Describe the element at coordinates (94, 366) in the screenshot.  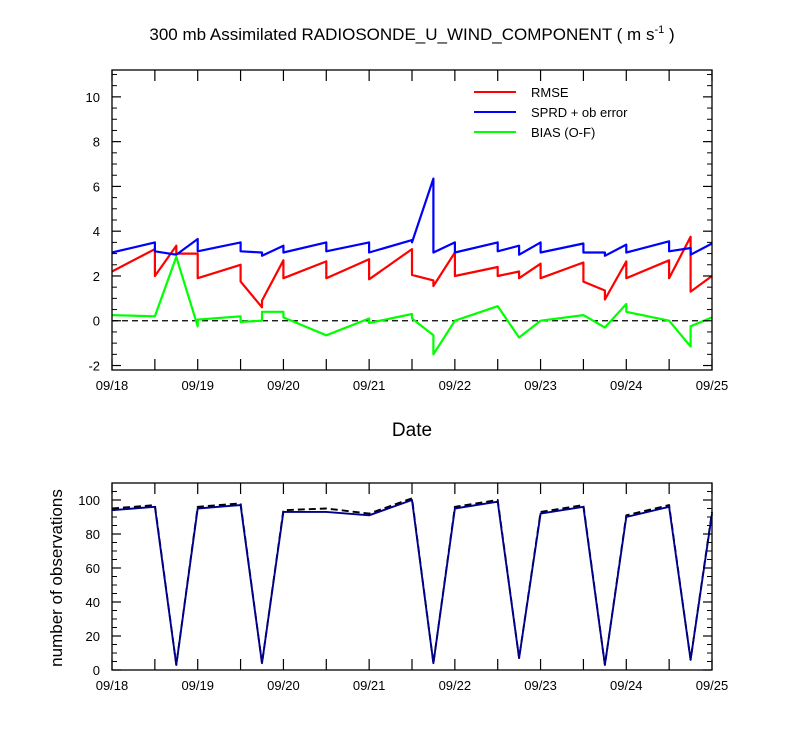
I see `y-tick-label: -2` at that location.